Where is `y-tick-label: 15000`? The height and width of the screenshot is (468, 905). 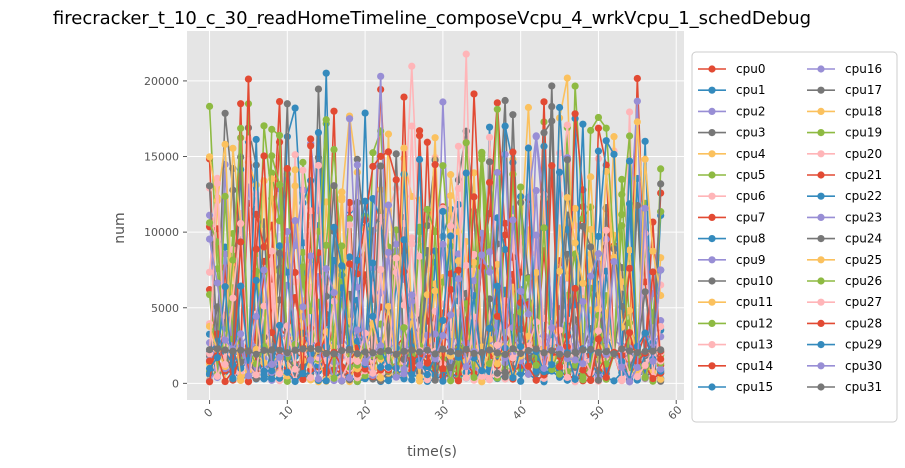
y-tick-label: 15000 is located at coordinates (161, 157).